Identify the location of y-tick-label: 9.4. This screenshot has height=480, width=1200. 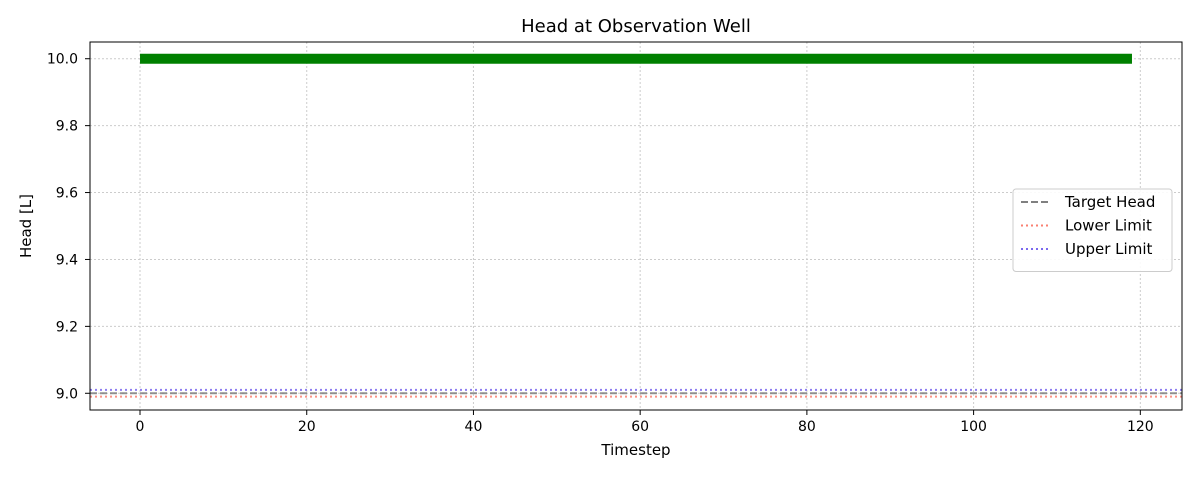
(67, 260).